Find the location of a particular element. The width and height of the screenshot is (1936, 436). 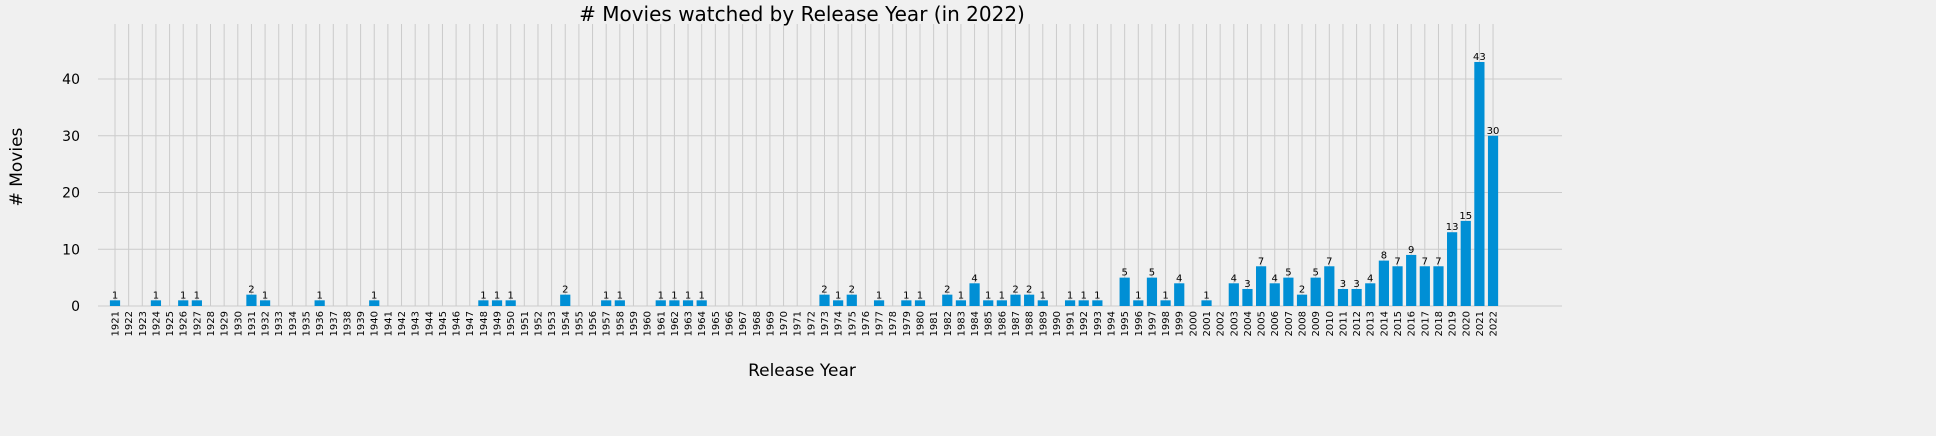

y-tick-label: 10 is located at coordinates (71, 250).